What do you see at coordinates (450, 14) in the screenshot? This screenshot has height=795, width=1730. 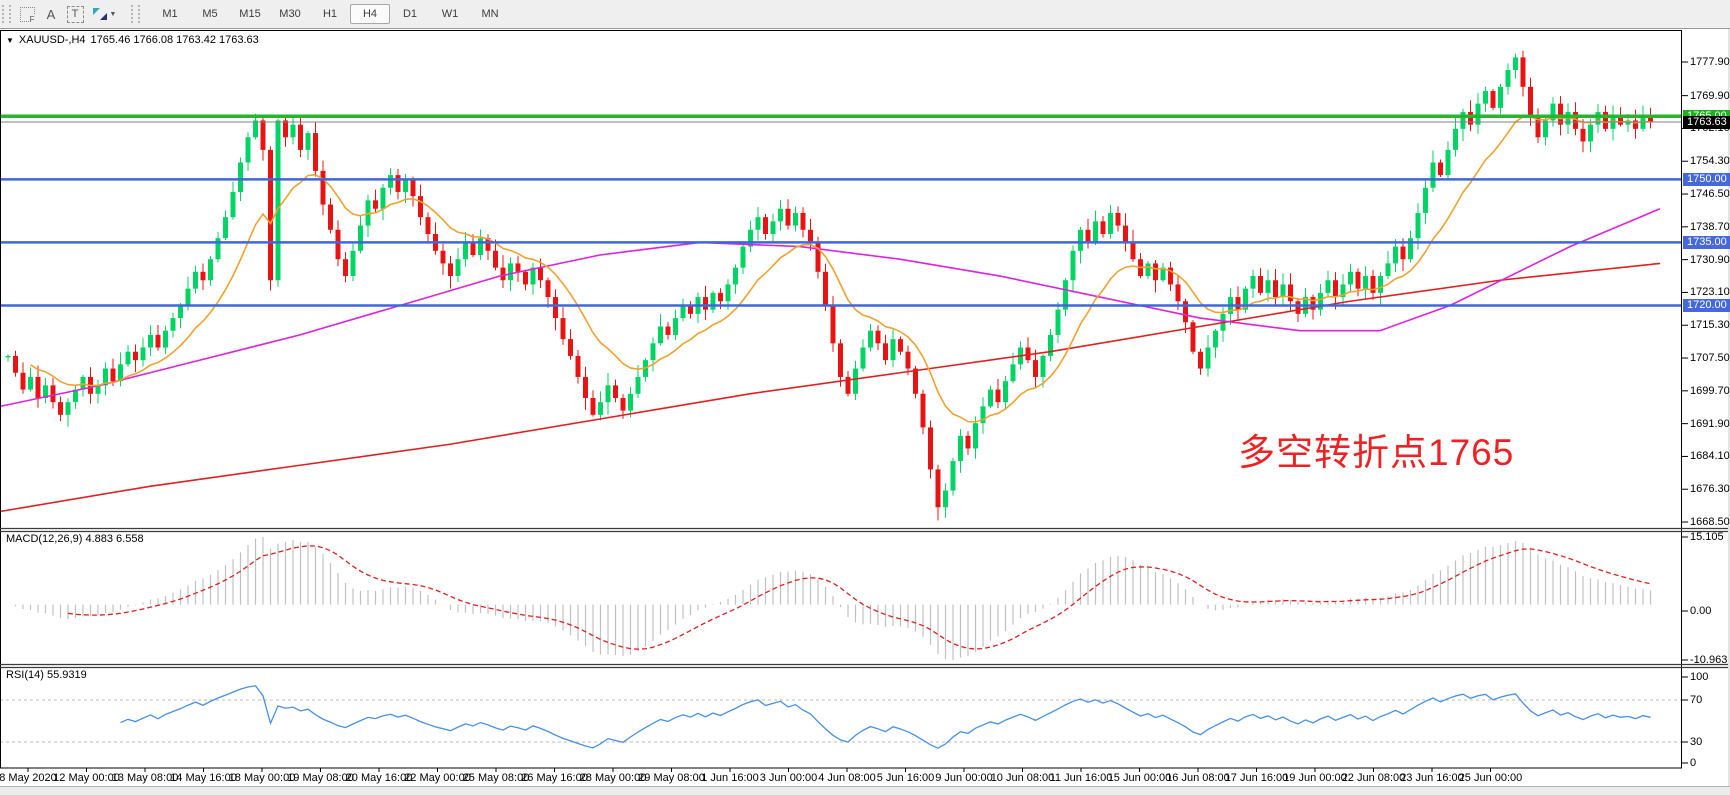 I see `timeframe-button-w1: W1` at bounding box center [450, 14].